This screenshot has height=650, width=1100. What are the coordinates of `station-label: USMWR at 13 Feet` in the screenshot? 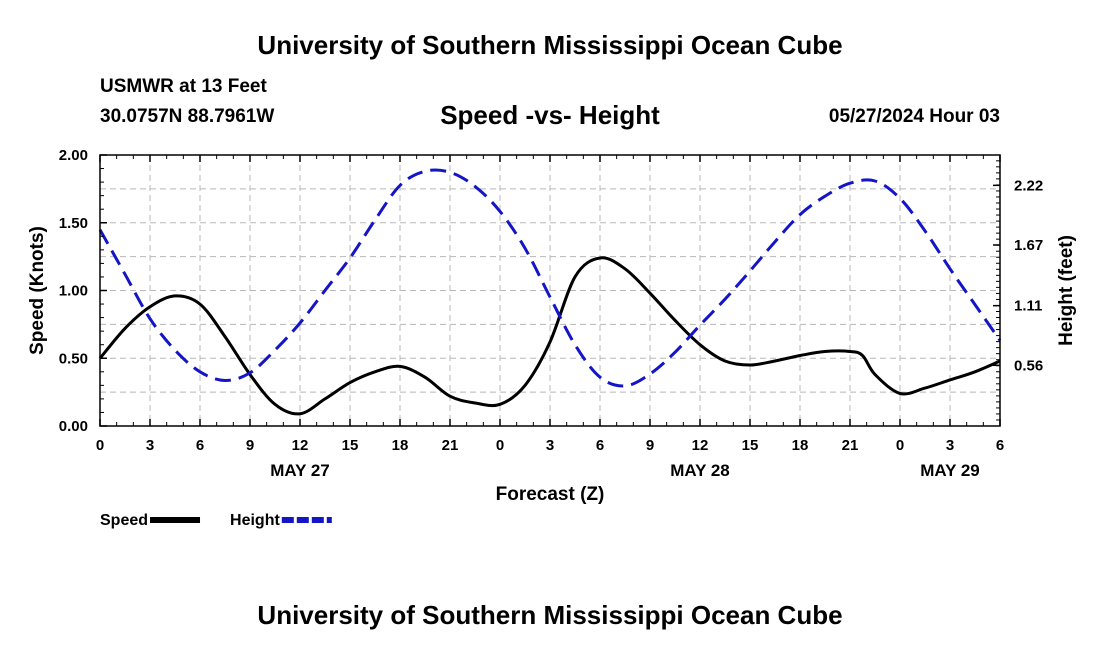 It's located at (183, 86).